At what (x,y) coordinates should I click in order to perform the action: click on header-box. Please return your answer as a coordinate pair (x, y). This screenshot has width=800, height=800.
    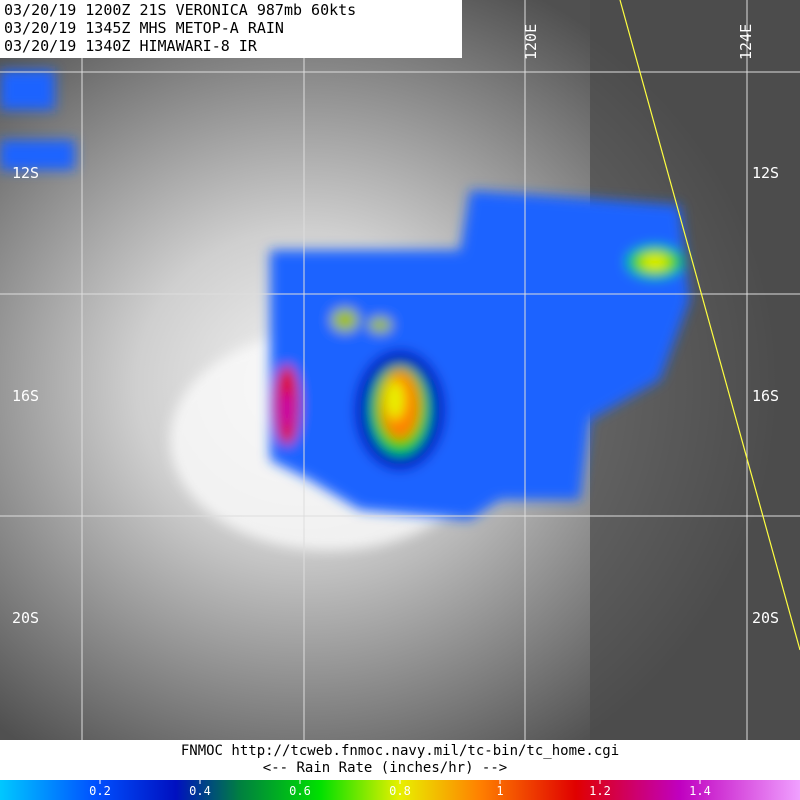
    Looking at the image, I should click on (231, 29).